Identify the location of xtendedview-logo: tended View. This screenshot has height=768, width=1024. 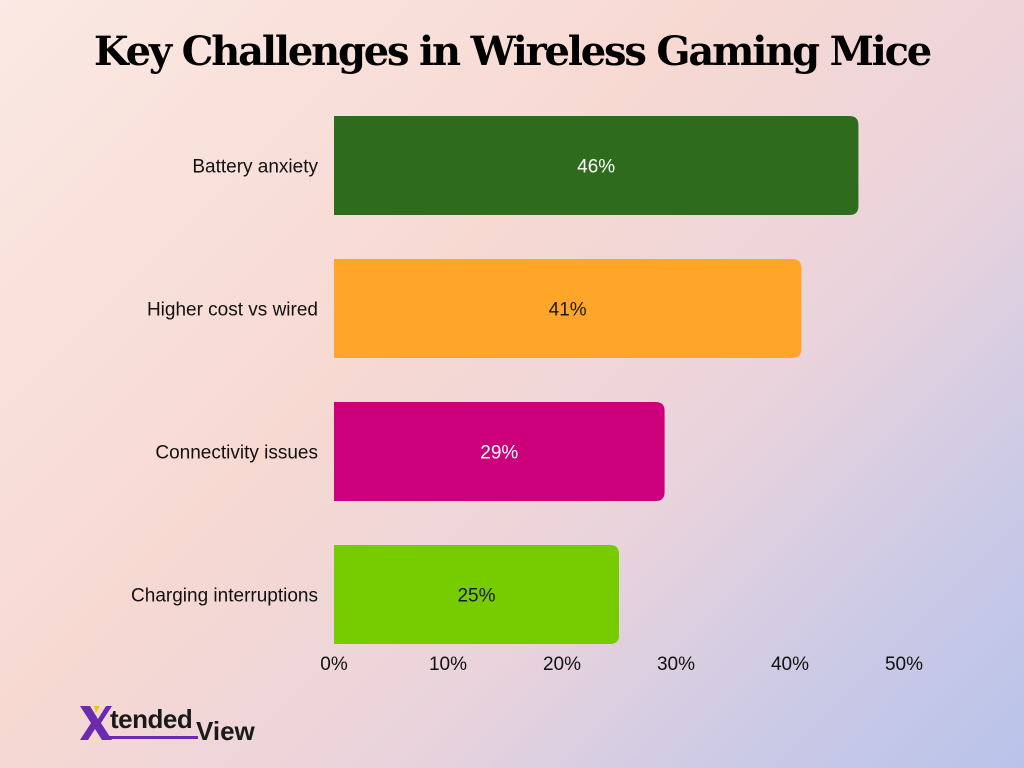
(173, 724).